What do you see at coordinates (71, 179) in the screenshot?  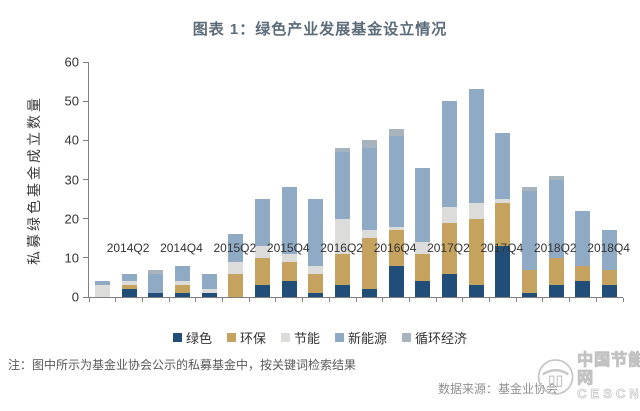 I see `y-axis-tick-label: 30` at bounding box center [71, 179].